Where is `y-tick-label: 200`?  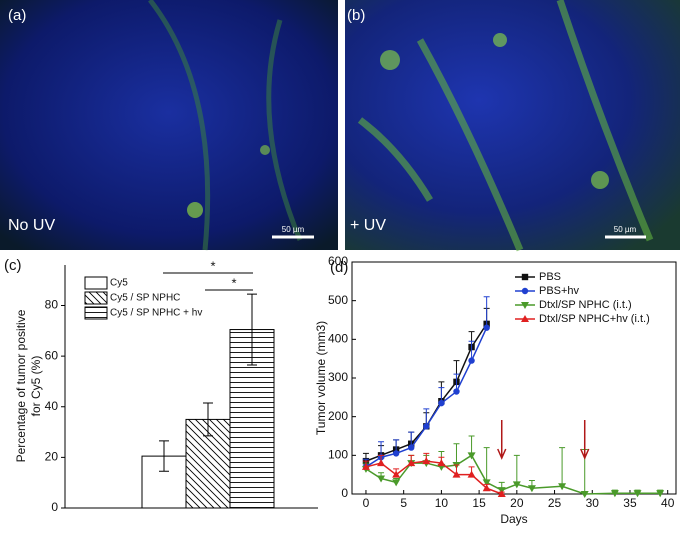 y-tick-label: 200 is located at coordinates (338, 416).